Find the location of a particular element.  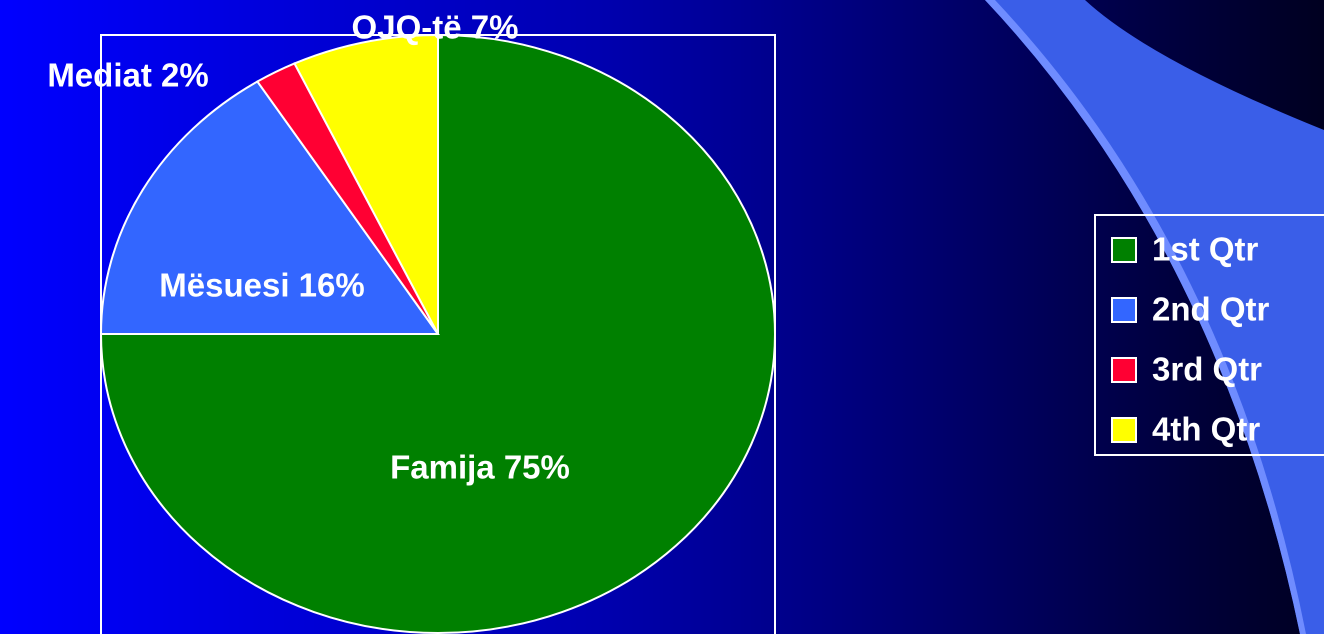

data-label: Famija 75% is located at coordinates (480, 467).